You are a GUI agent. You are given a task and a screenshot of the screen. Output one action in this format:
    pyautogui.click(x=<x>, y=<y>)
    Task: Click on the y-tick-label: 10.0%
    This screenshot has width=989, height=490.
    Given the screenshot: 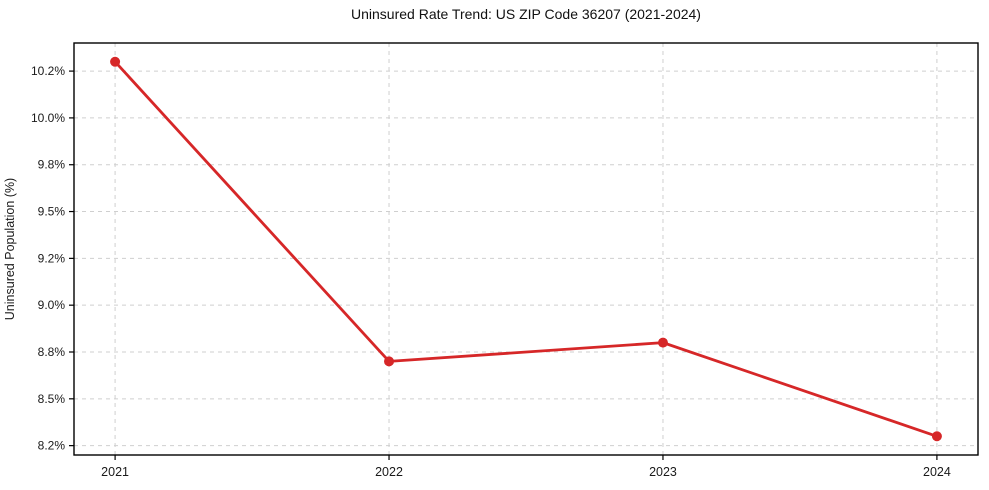 What is the action you would take?
    pyautogui.click(x=48, y=118)
    